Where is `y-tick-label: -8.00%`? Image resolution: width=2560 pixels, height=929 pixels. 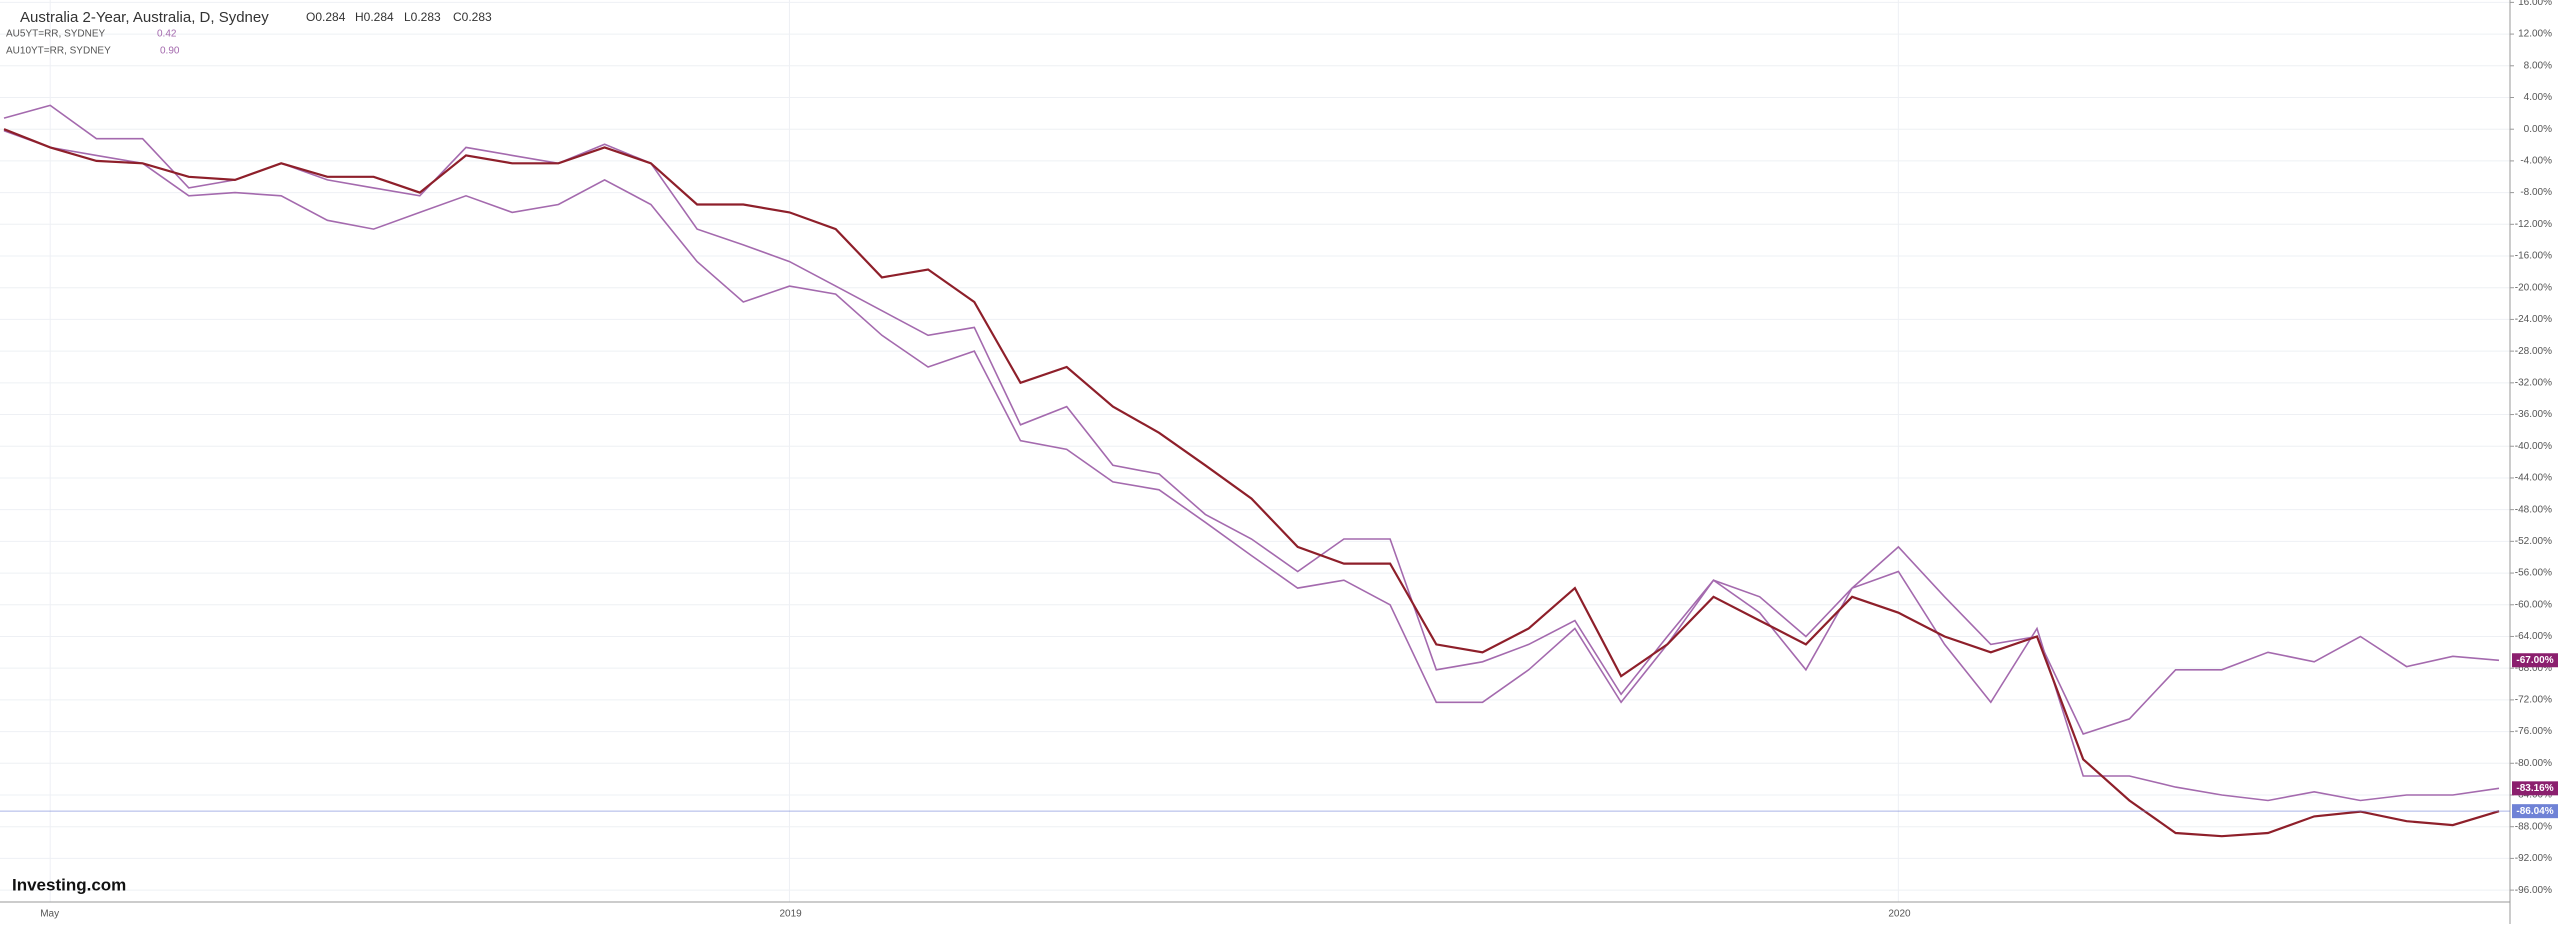
y-tick-label: -8.00% is located at coordinates (2536, 192).